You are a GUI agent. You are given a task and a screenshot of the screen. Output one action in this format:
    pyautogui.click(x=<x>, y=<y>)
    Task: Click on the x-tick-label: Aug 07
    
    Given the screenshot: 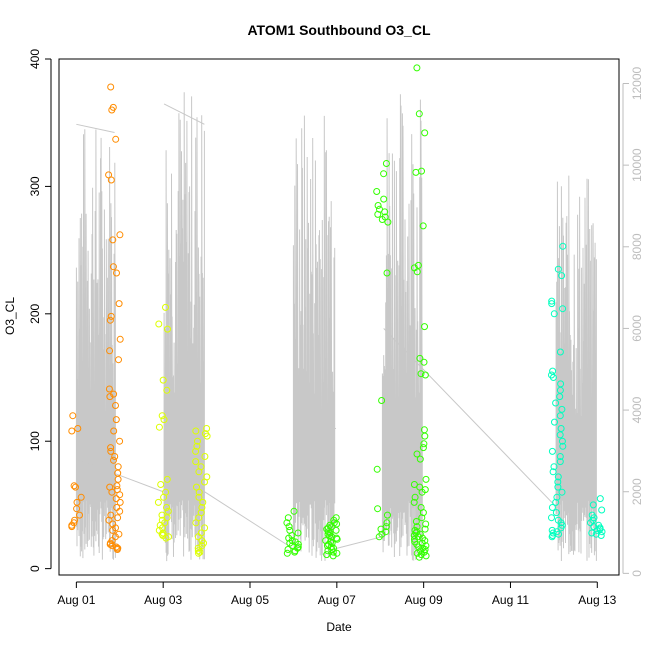 What is the action you would take?
    pyautogui.click(x=337, y=600)
    